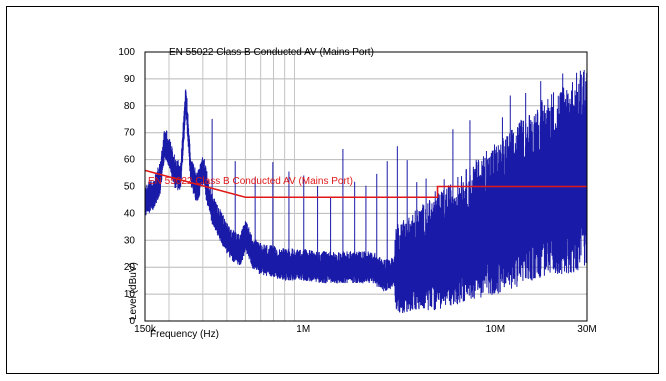  Describe the element at coordinates (130, 79) in the screenshot. I see `y-tick-label: 90` at that location.